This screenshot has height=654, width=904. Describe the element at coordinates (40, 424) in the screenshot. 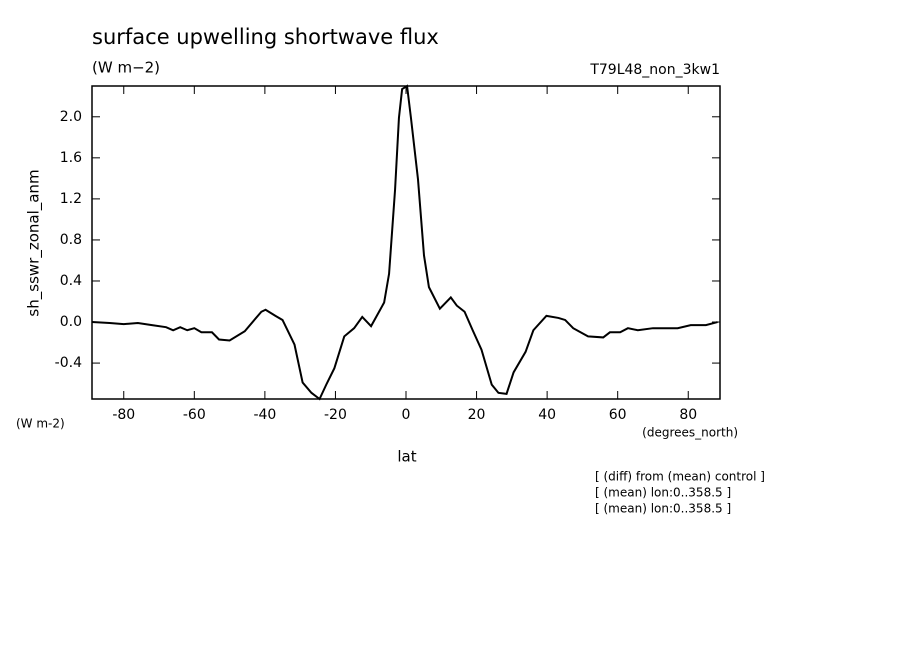

I see `y-units: (W m-2)` at that location.